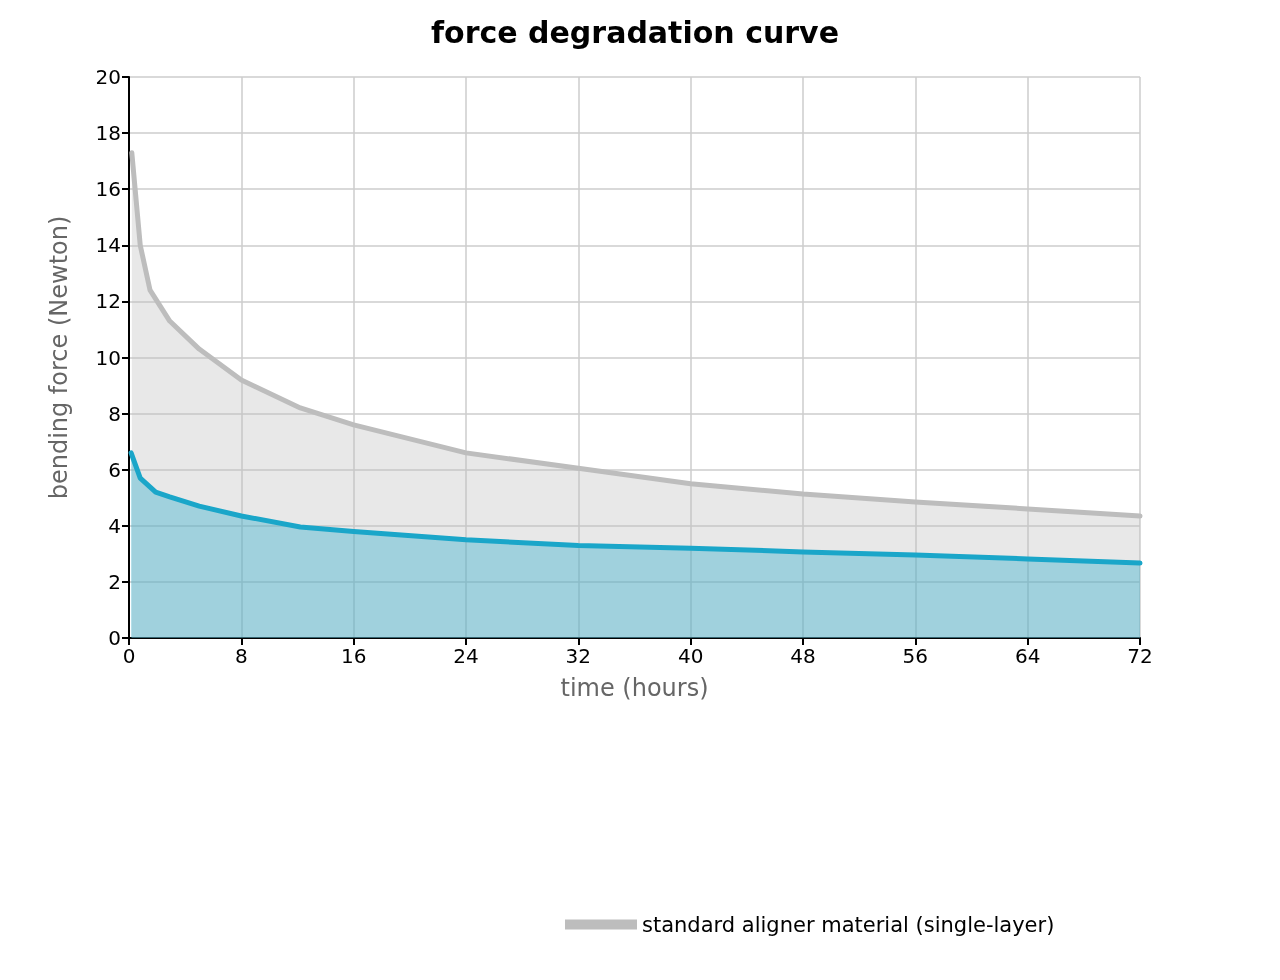 The width and height of the screenshot is (1280, 980). Describe the element at coordinates (1027, 656) in the screenshot. I see `x-tick-label: 64` at that location.